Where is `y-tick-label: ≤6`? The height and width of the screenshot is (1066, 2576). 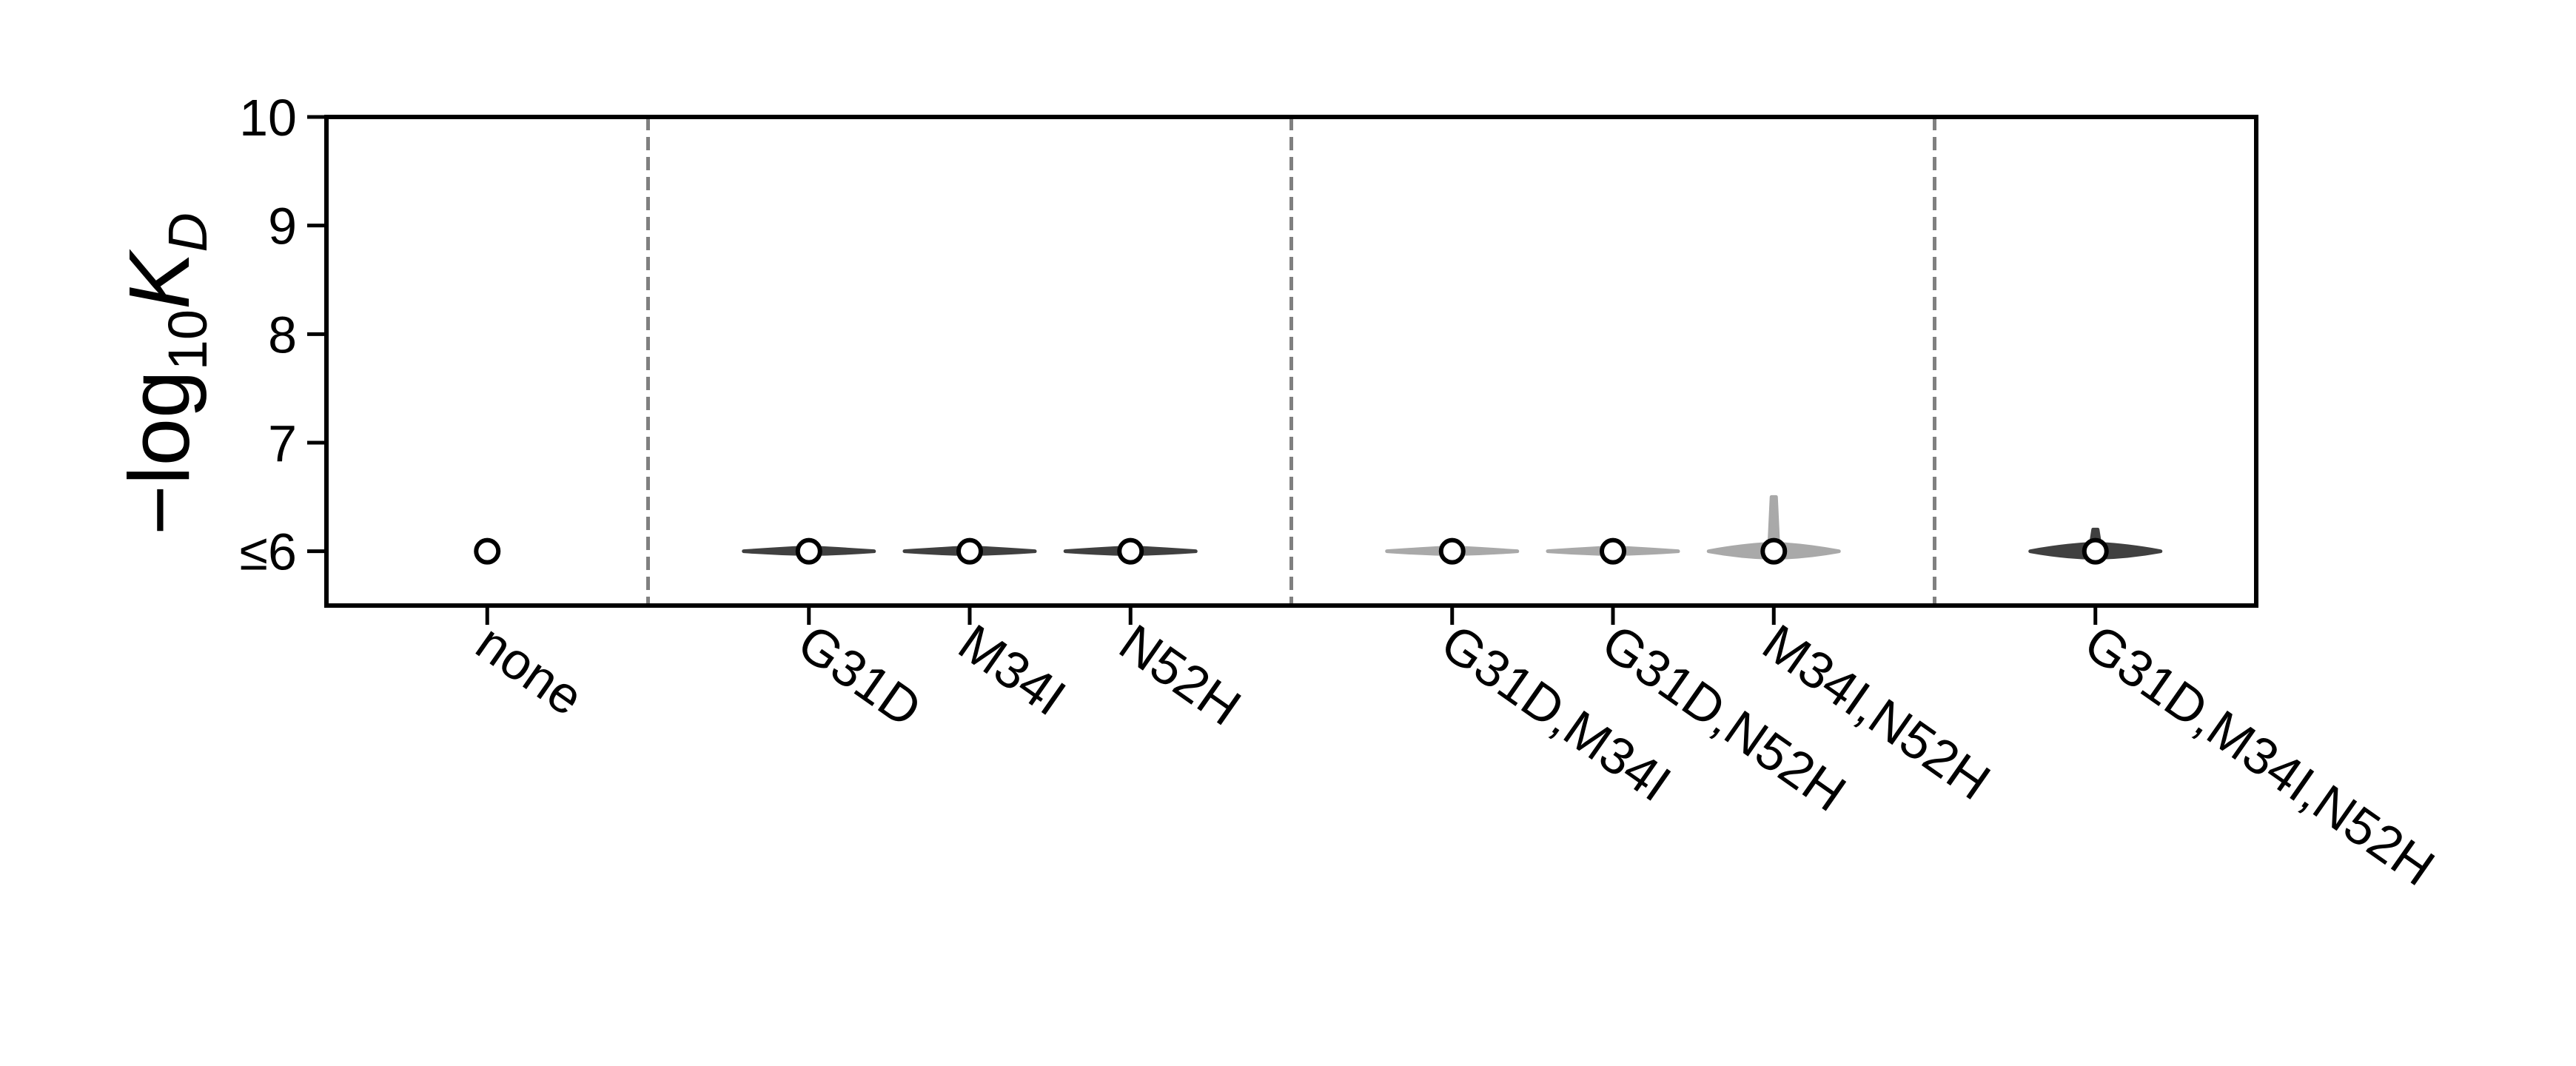
y-tick-label: ≤6 is located at coordinates (268, 552).